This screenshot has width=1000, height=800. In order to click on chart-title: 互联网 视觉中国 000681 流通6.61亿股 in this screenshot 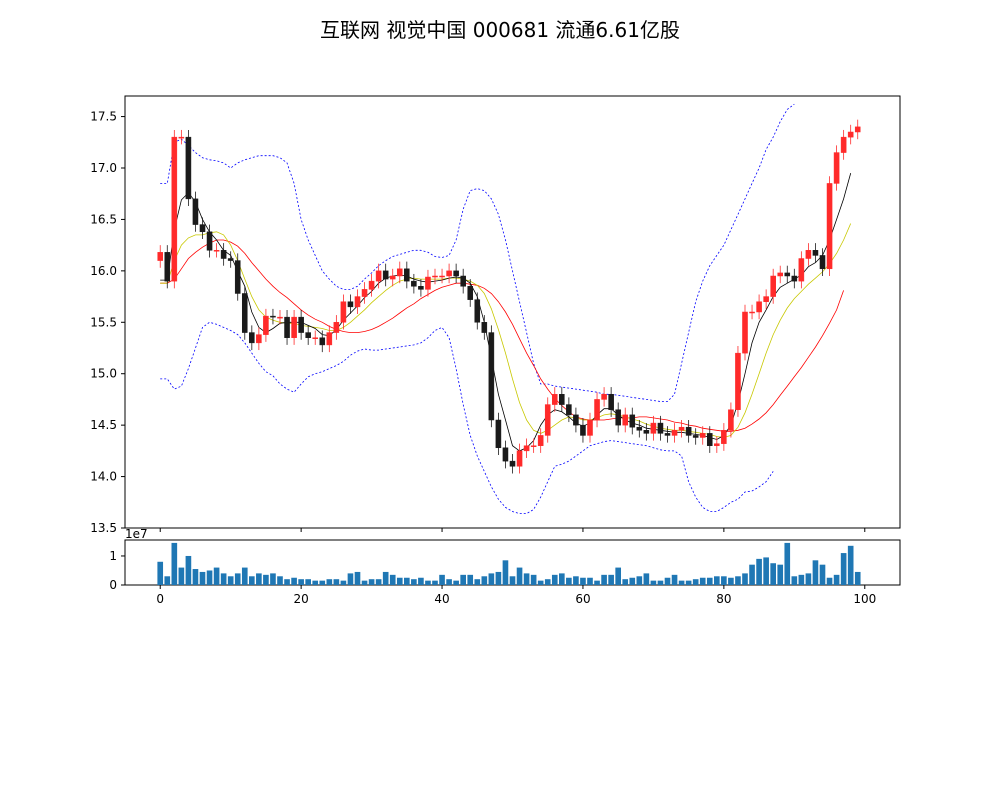, I will do `click(500, 30)`.